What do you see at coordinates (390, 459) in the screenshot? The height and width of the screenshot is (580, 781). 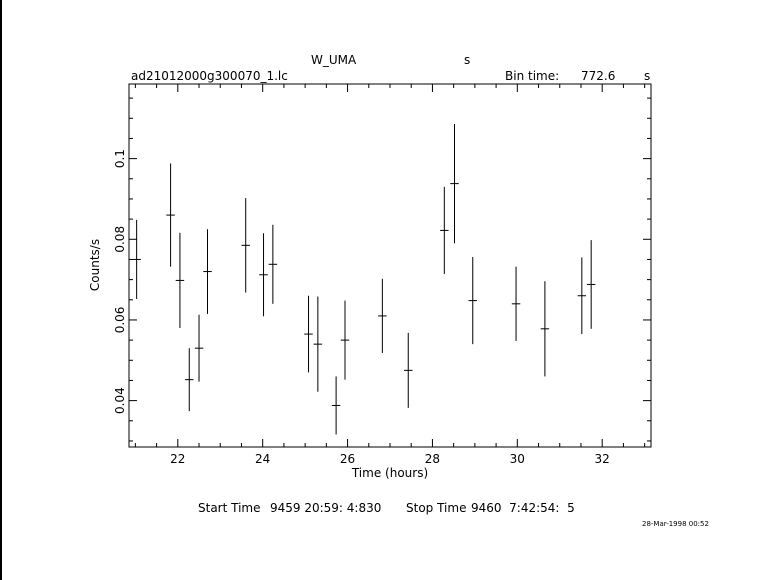 I see `x-tick-labels: 22 24 26 28 30 32` at bounding box center [390, 459].